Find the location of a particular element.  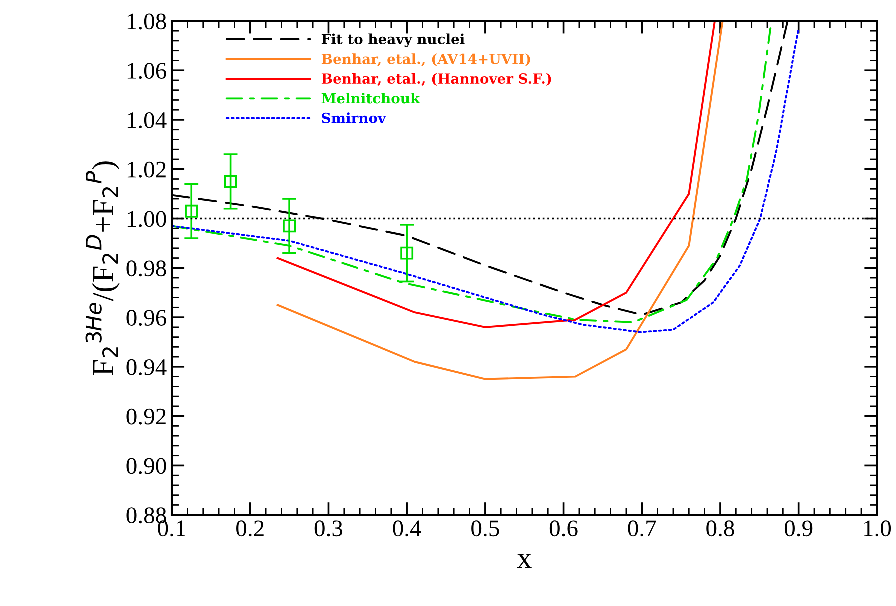

y-tick-label: 0.96 is located at coordinates (146, 318).